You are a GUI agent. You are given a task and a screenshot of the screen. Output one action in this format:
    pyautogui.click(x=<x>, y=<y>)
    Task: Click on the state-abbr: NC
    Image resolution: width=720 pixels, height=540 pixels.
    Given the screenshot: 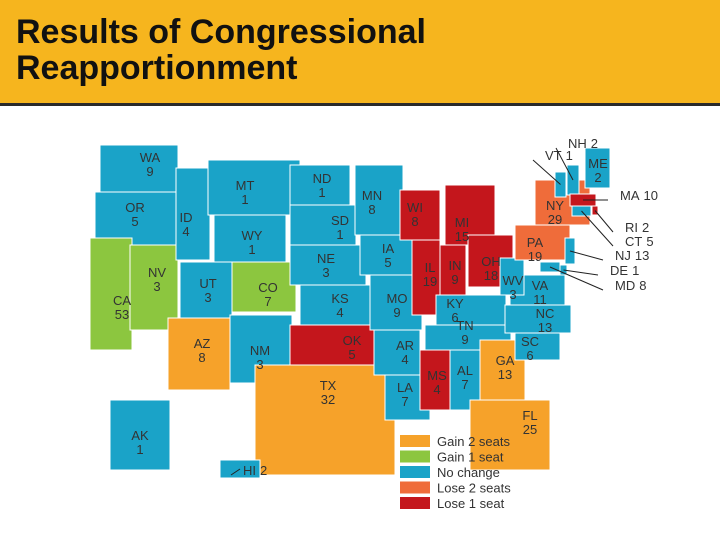 What is the action you would take?
    pyautogui.click(x=545, y=313)
    